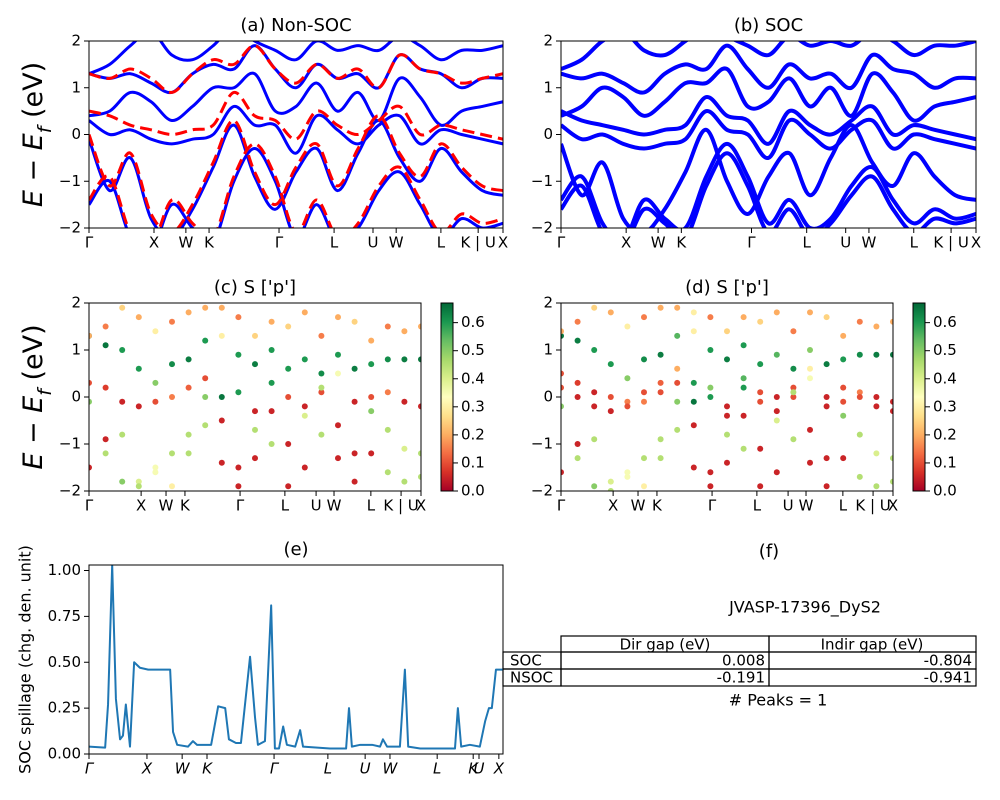 Image resolution: width=1000 pixels, height=800 pixels. Describe the element at coordinates (33, 433) in the screenshot. I see `y-axis-label-part: E − E` at that location.